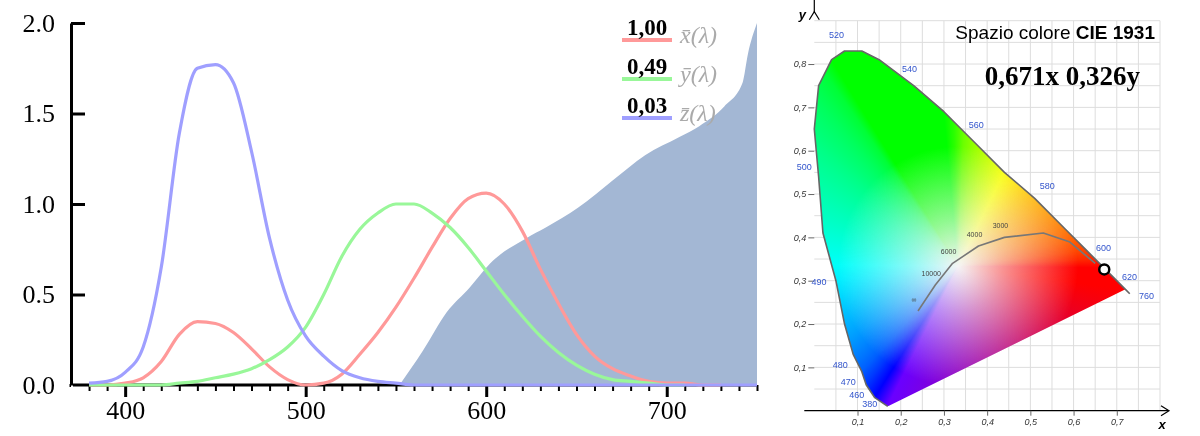 The image size is (1200, 436). I want to click on x-tick-label: 0,4, so click(987, 422).